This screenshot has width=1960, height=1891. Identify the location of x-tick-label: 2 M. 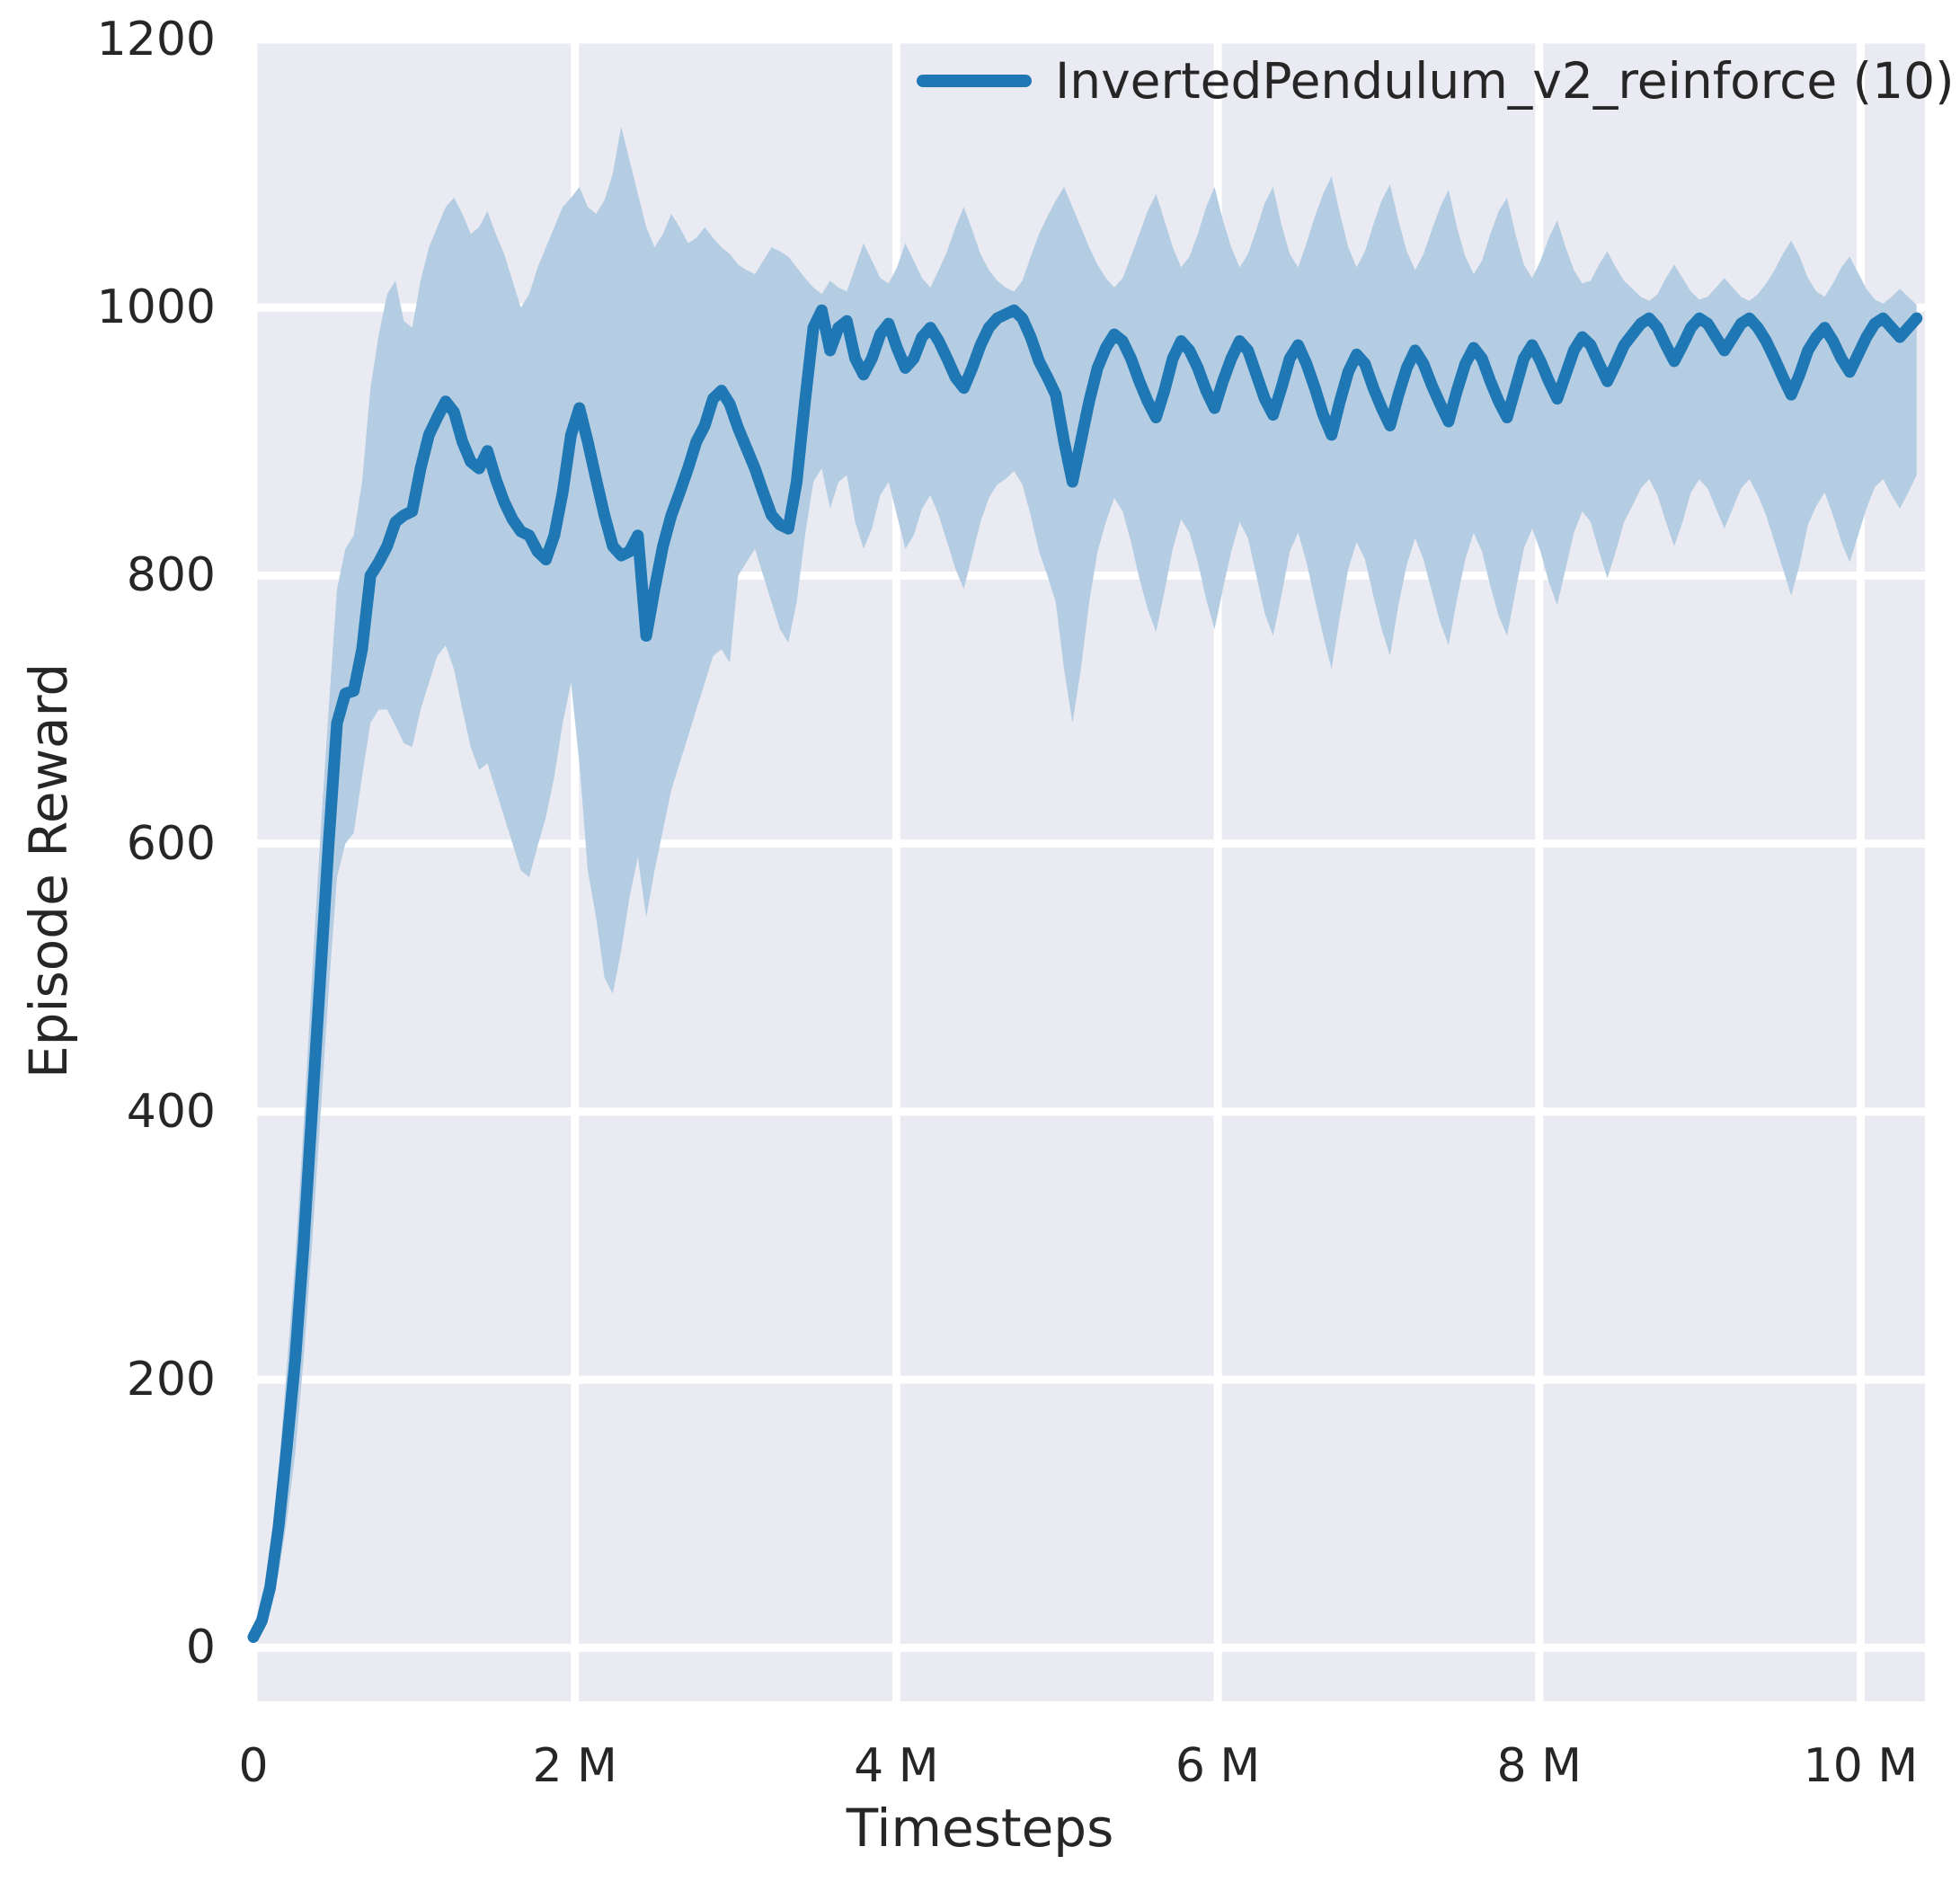
(575, 1766).